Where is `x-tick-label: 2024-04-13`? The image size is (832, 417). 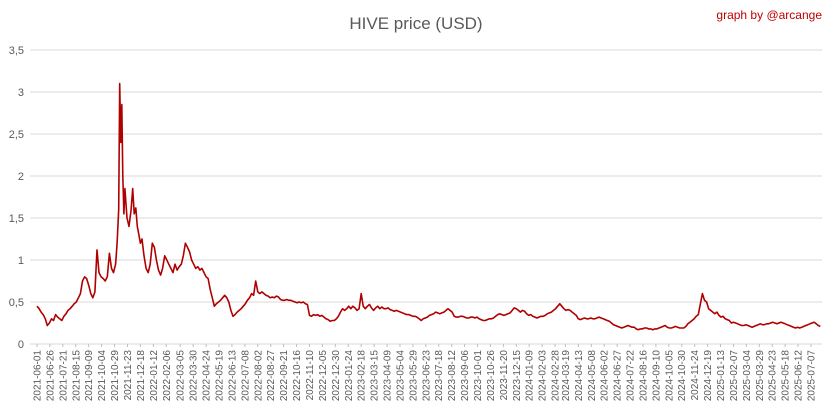 x-tick-label: 2024-04-13 is located at coordinates (579, 376).